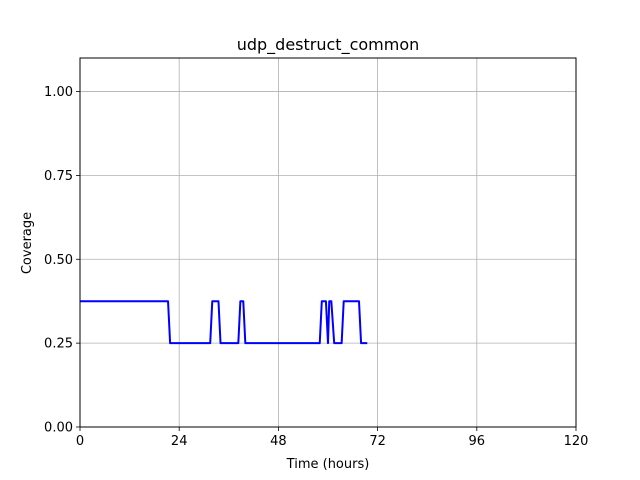 The image size is (640, 480). Describe the element at coordinates (576, 441) in the screenshot. I see `x-tick-label: 120` at that location.